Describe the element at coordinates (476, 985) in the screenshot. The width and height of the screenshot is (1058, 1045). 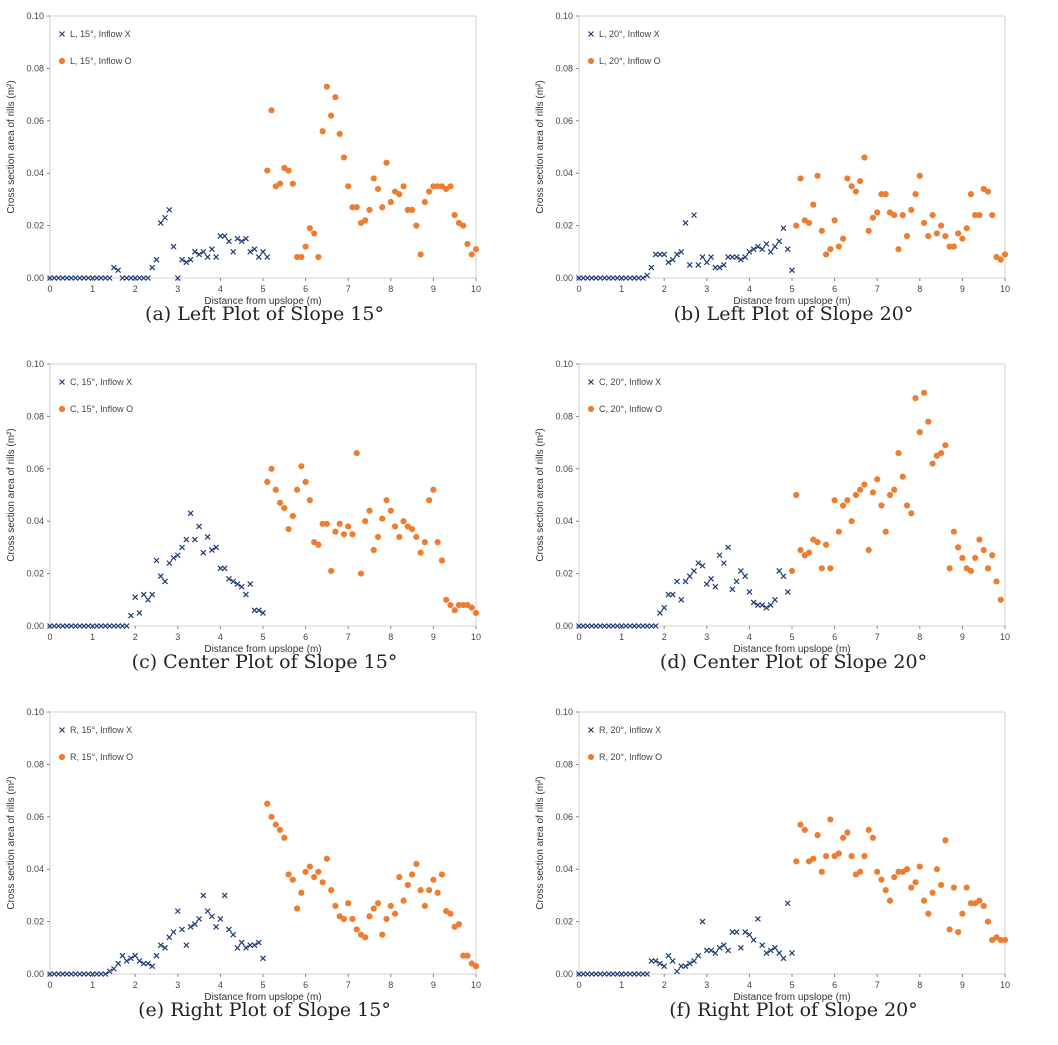
I see `x-tick-label: 10` at that location.